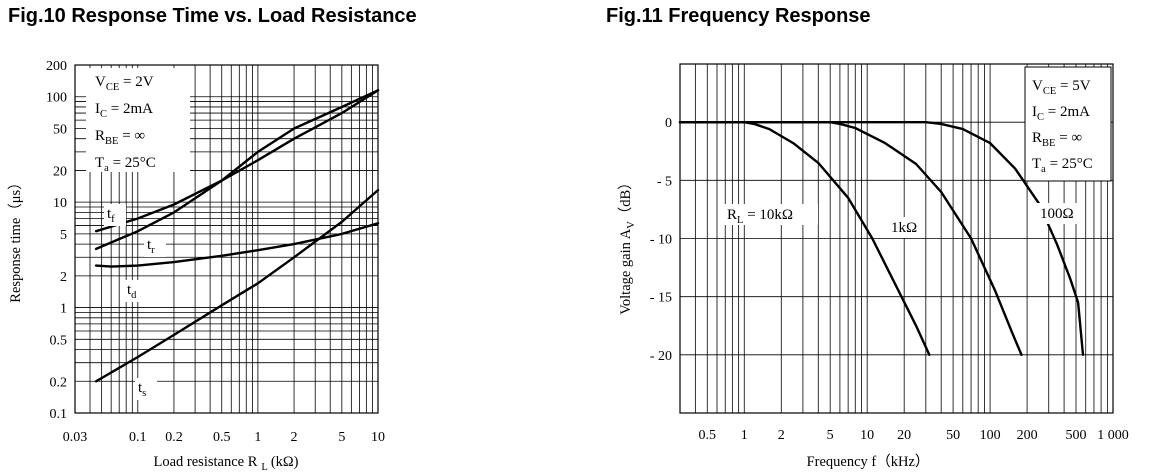 This screenshot has width=1149, height=474. I want to click on fig10-series-label-sub: f, so click(113, 219).